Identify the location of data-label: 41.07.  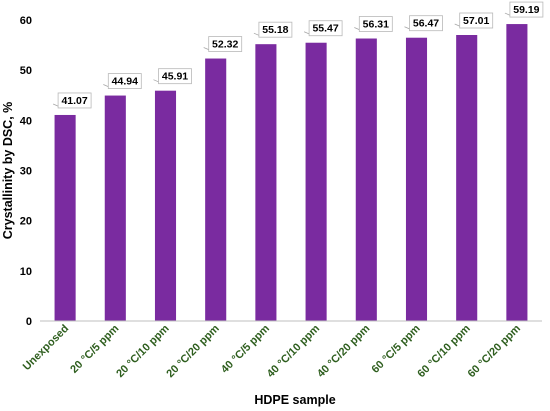
(74, 101).